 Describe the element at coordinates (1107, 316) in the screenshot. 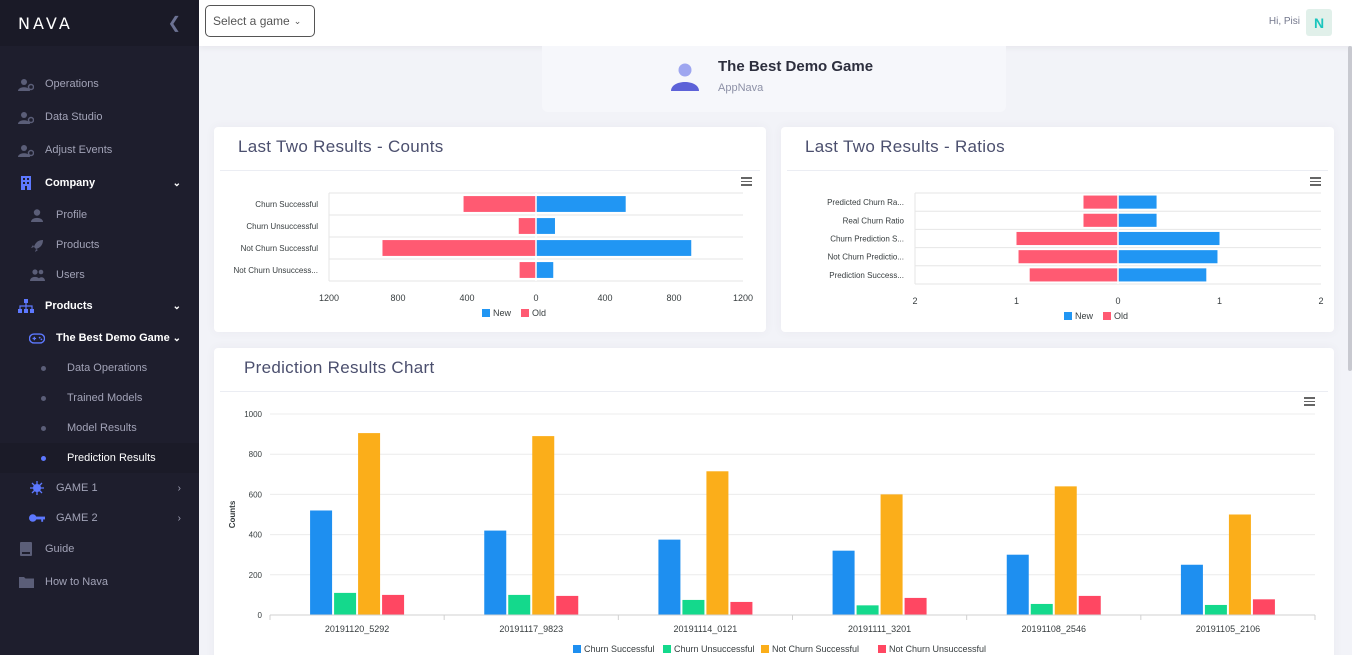

I see `legend-marker-old` at that location.